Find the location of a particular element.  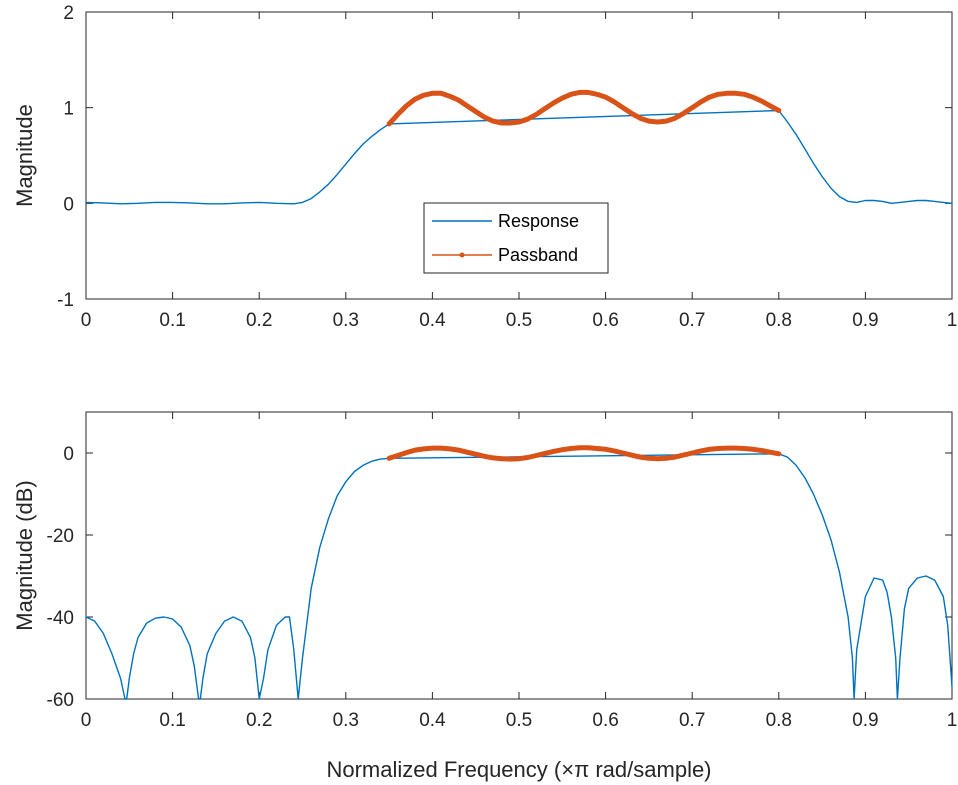

top-series is located at coordinates (519, 147).